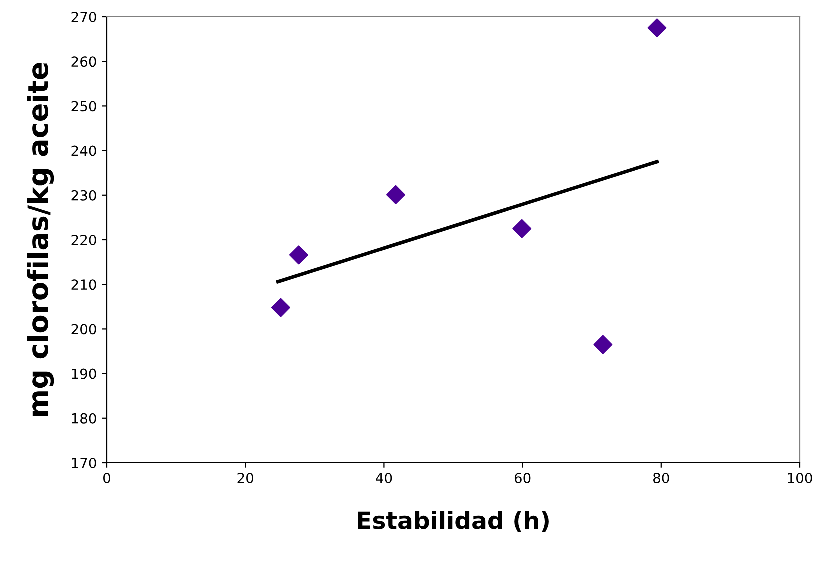  I want to click on x-tick-label: 40, so click(384, 478).